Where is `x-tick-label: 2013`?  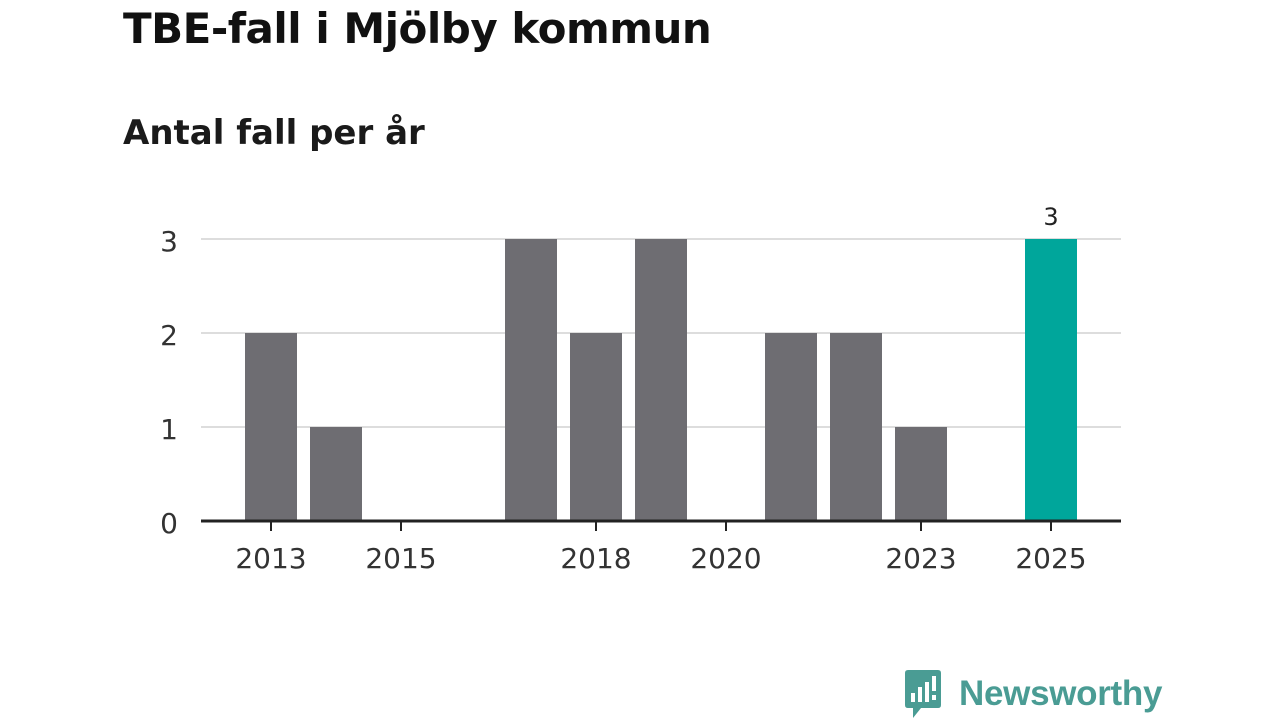 x-tick-label: 2013 is located at coordinates (270, 558).